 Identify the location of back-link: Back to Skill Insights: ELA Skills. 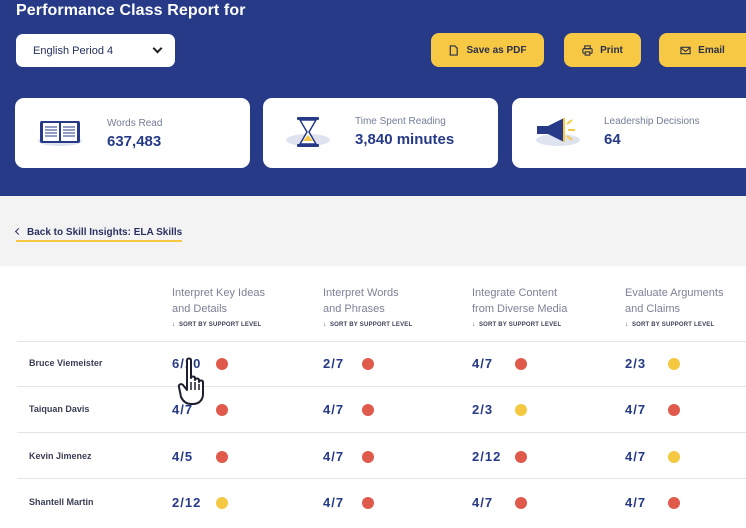
(98, 234).